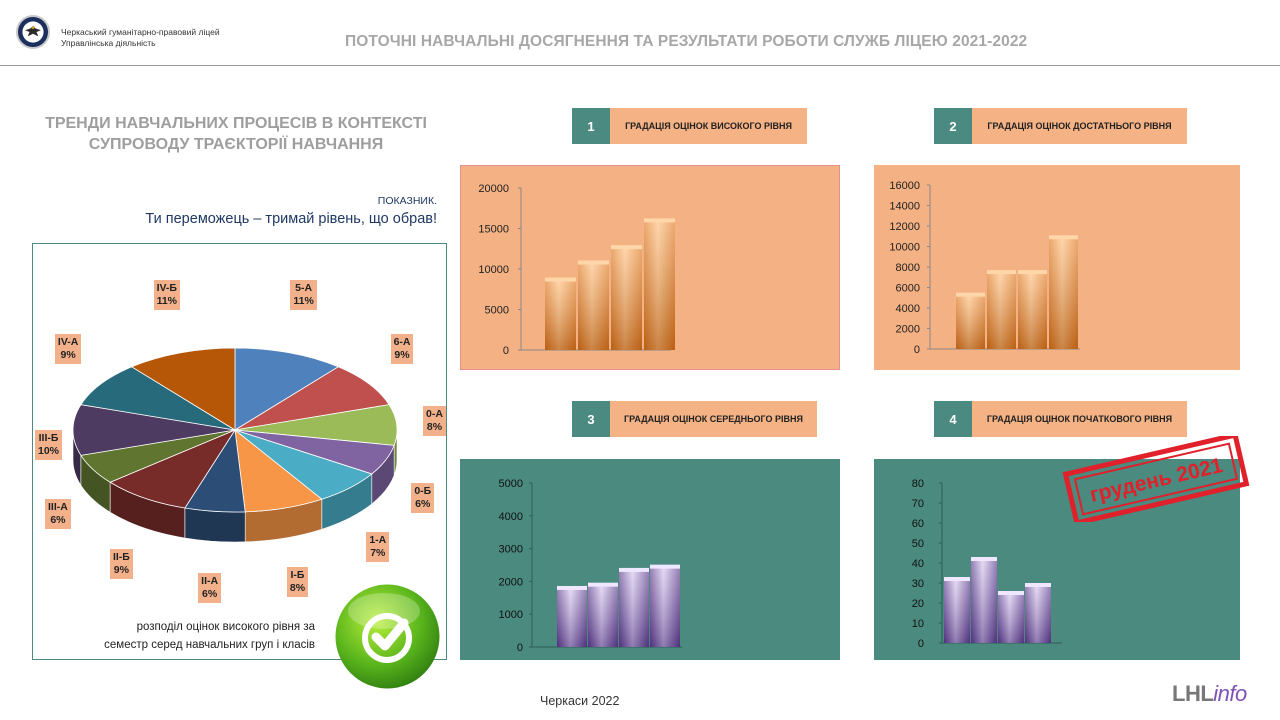 This screenshot has height=720, width=1280. I want to click on bar-chart-sufficient-level: 0 2000 4000 6000 8000 10000 12000 14000 16000, so click(984, 268).